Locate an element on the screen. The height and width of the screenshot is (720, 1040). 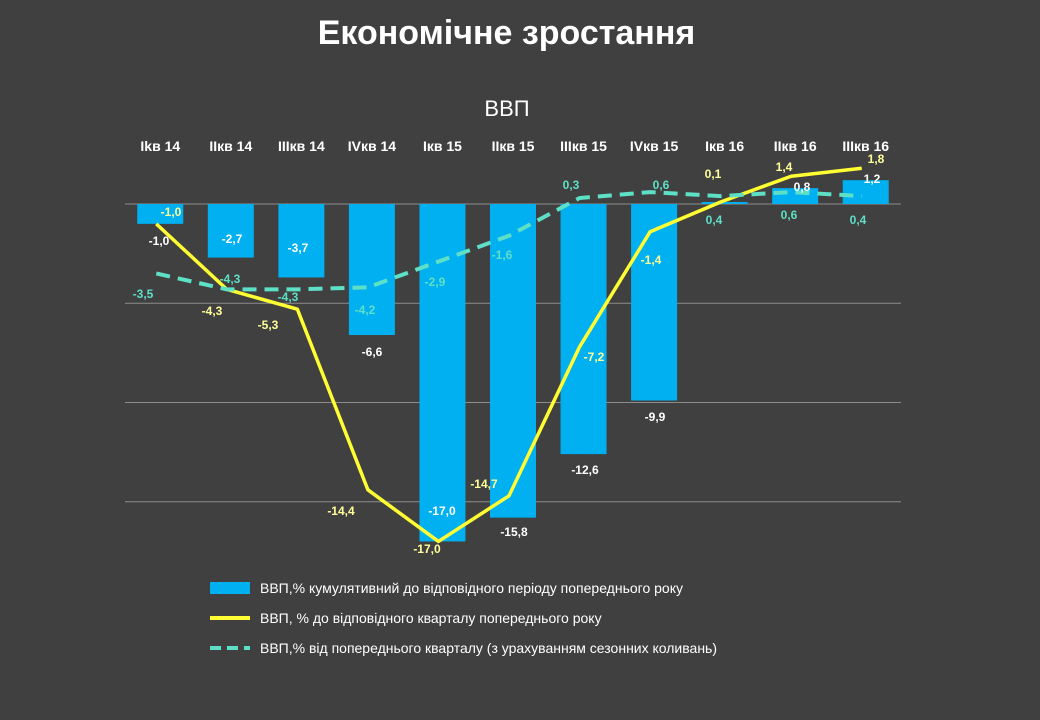
x-tick-label: ІІІкв 14 is located at coordinates (301, 146).